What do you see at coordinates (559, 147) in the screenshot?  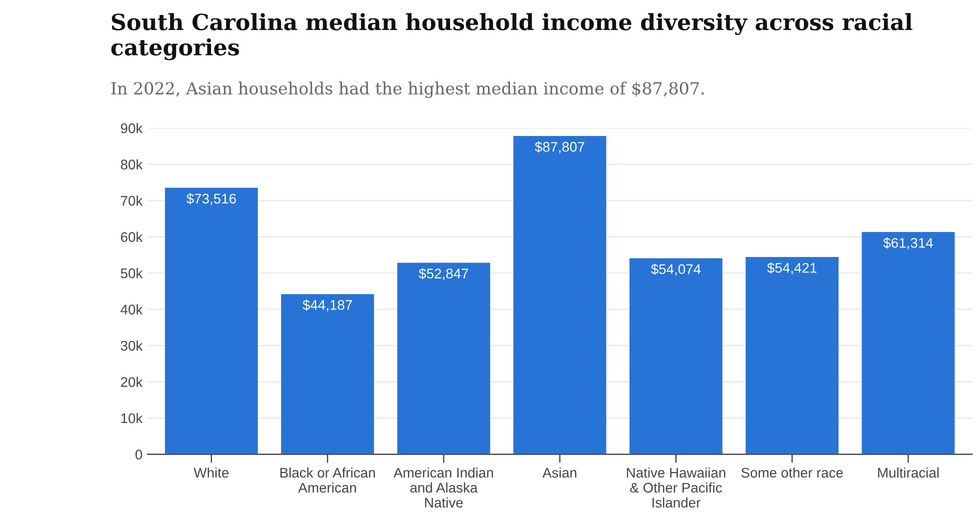 I see `data-label: $87,807` at bounding box center [559, 147].